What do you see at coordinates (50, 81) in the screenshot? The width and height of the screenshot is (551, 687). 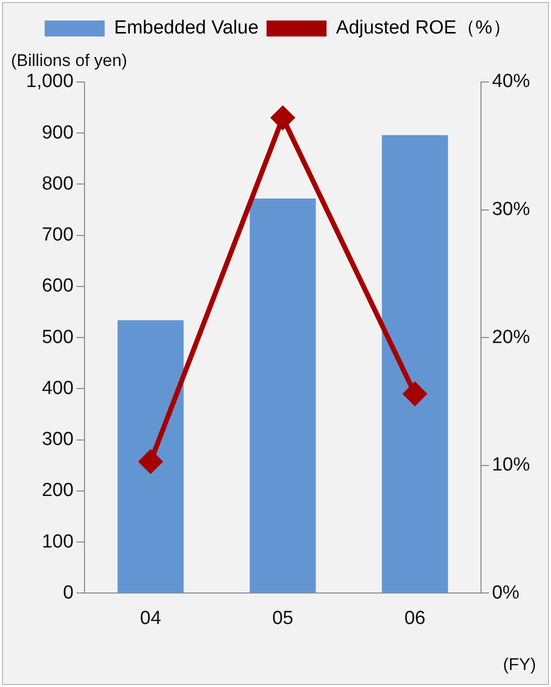 I see `y-tick-label: 1,000` at bounding box center [50, 81].